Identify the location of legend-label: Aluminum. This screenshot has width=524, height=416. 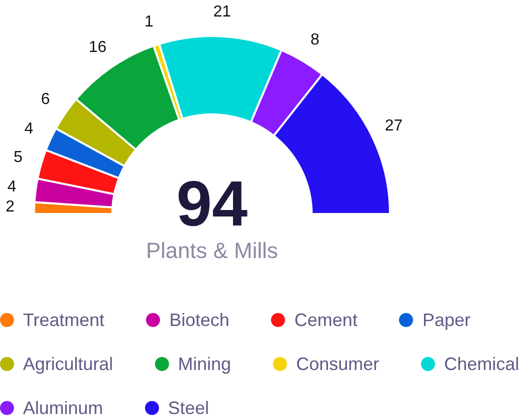
(63, 407).